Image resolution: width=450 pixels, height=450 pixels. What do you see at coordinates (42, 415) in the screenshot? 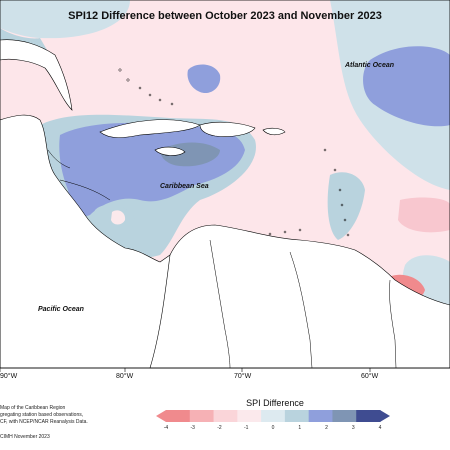
I see `note-line-2: gregating station based observations,` at bounding box center [42, 415].